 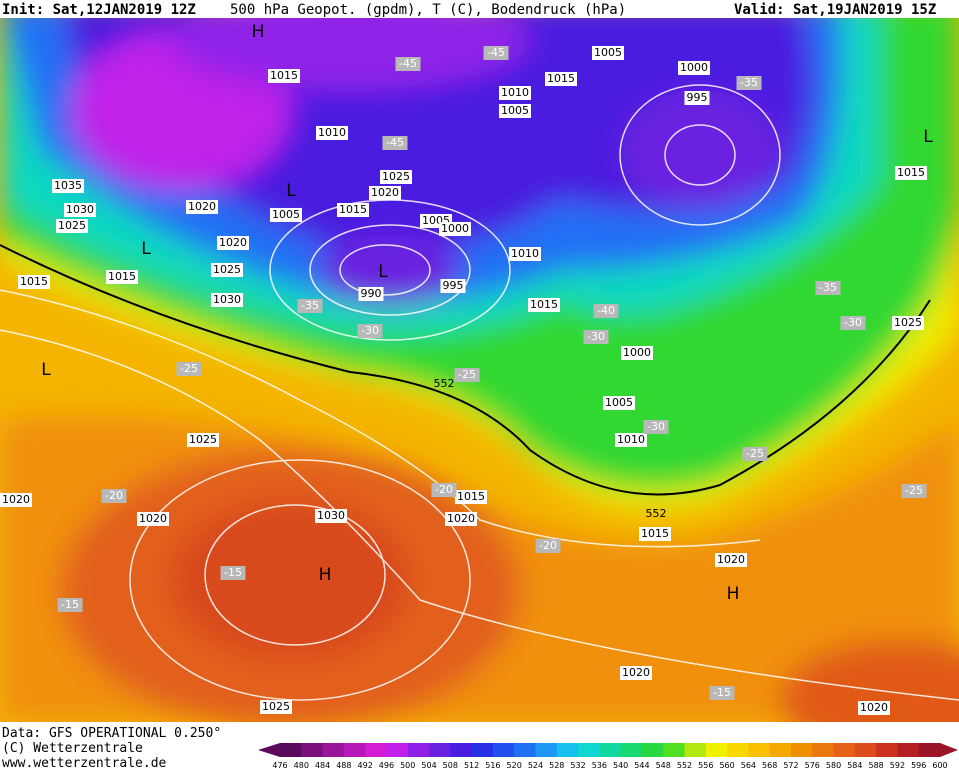 I want to click on map-label-text: 990, so click(x=371, y=293).